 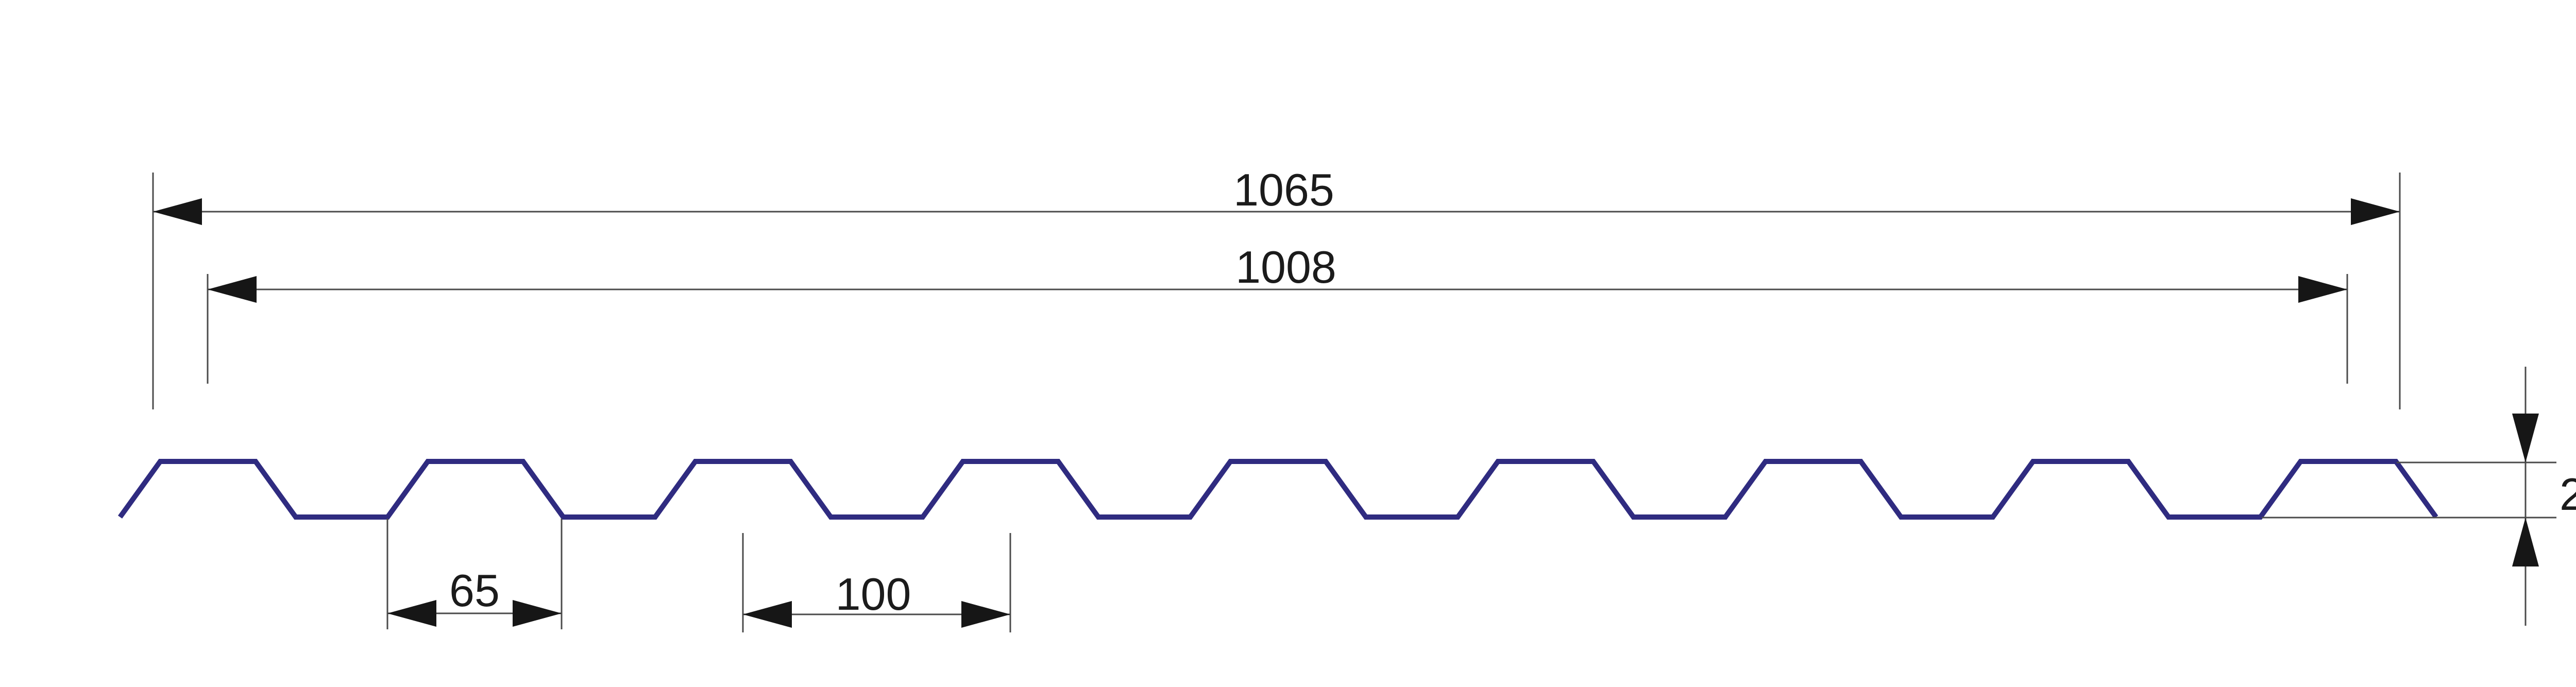 What do you see at coordinates (1277, 489) in the screenshot?
I see `sheet-profile-outline` at bounding box center [1277, 489].